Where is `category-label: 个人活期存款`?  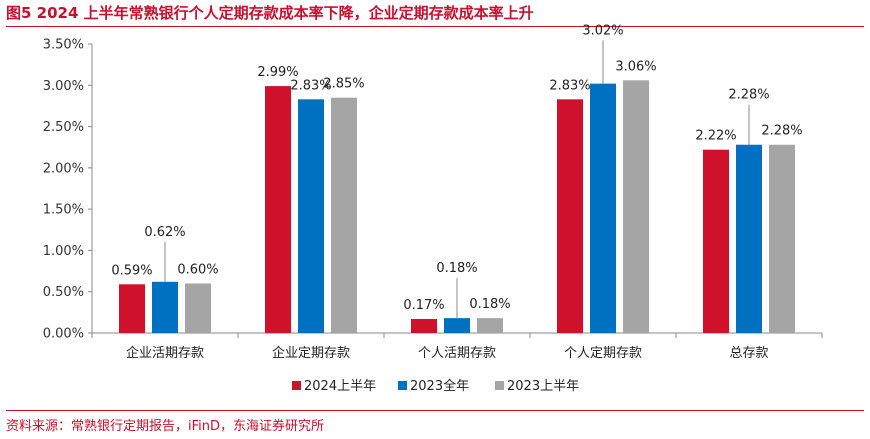 category-label: 个人活期存款 is located at coordinates (457, 353).